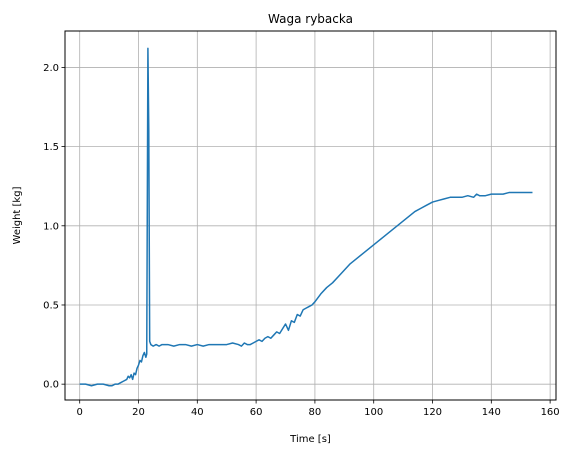 The width and height of the screenshot is (575, 455). What do you see at coordinates (197, 412) in the screenshot?
I see `x-tick-label: 40` at bounding box center [197, 412].